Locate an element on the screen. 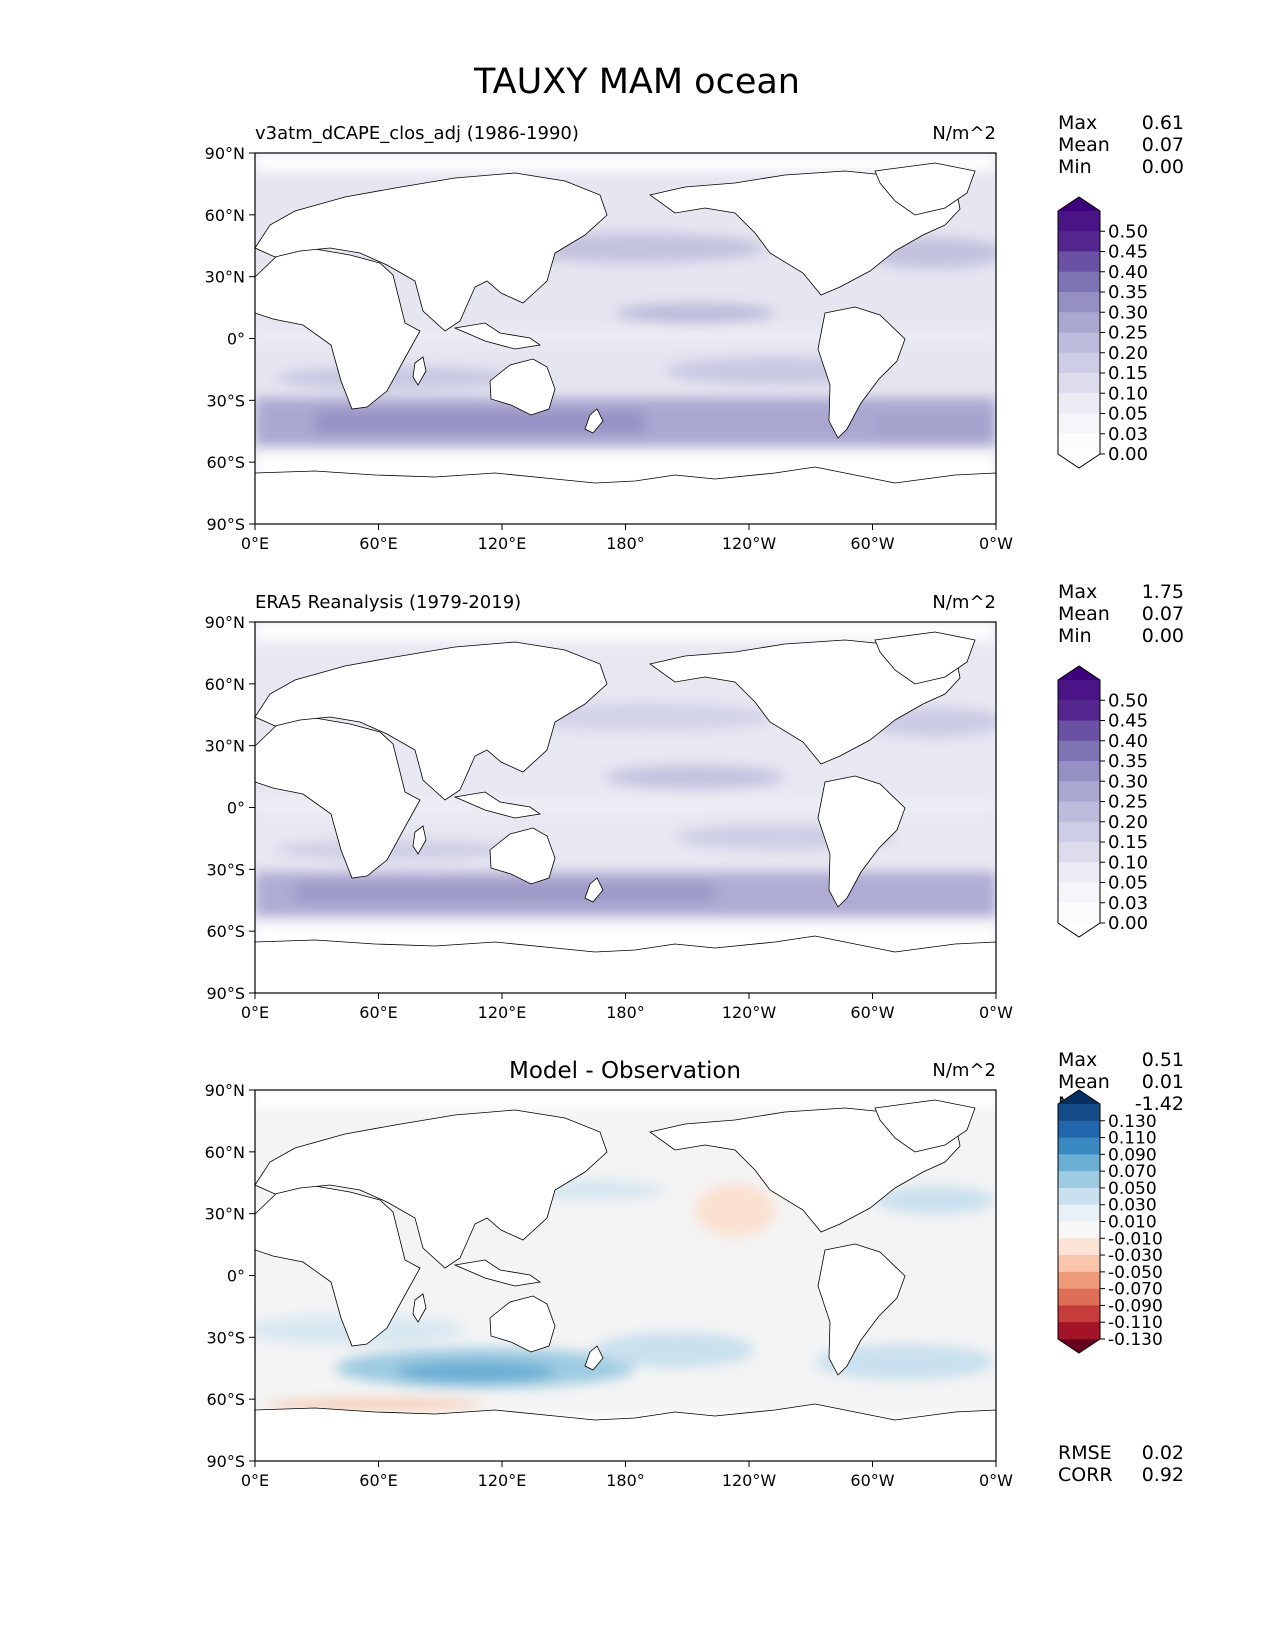 Image resolution: width=1275 pixels, height=1650 pixels. stats-block: Max 1.75 Mean 0.07 Min 0.00 is located at coordinates (1121, 614).